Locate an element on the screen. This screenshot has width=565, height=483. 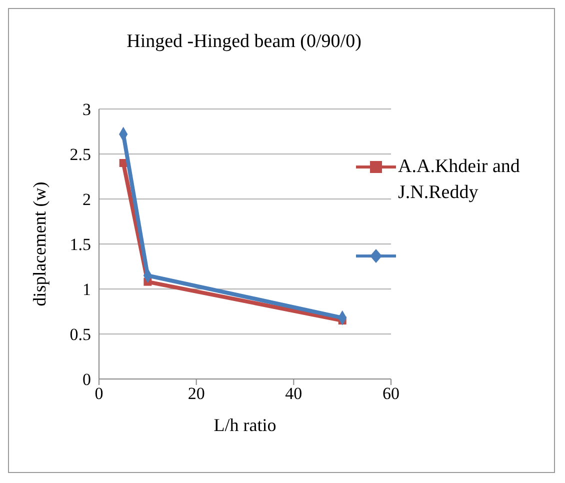
x-axis-title: L/h ratio is located at coordinates (245, 425).